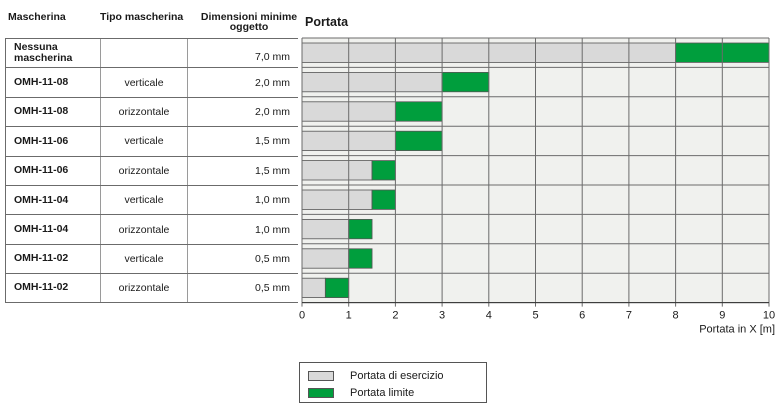 This screenshot has width=778, height=405. Describe the element at coordinates (489, 316) in the screenshot. I see `x-tick-label: 4` at that location.